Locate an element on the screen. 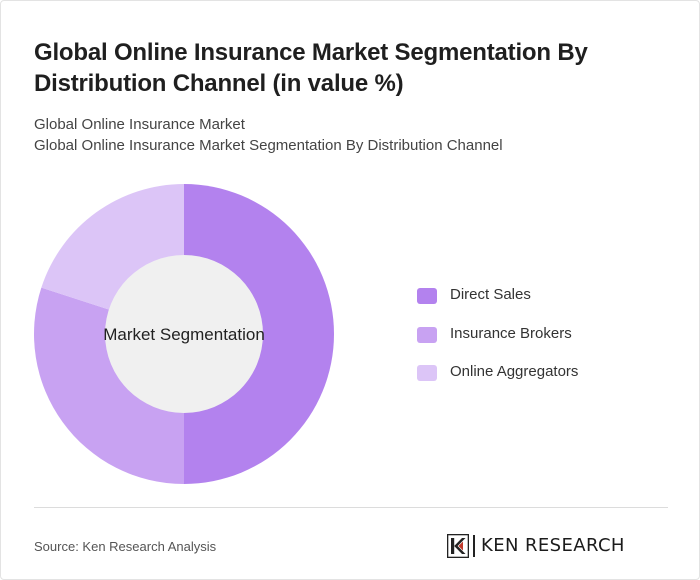 Image resolution: width=700 pixels, height=580 pixels. legend-label-insurance-brokers: Insurance Brokers is located at coordinates (511, 333).